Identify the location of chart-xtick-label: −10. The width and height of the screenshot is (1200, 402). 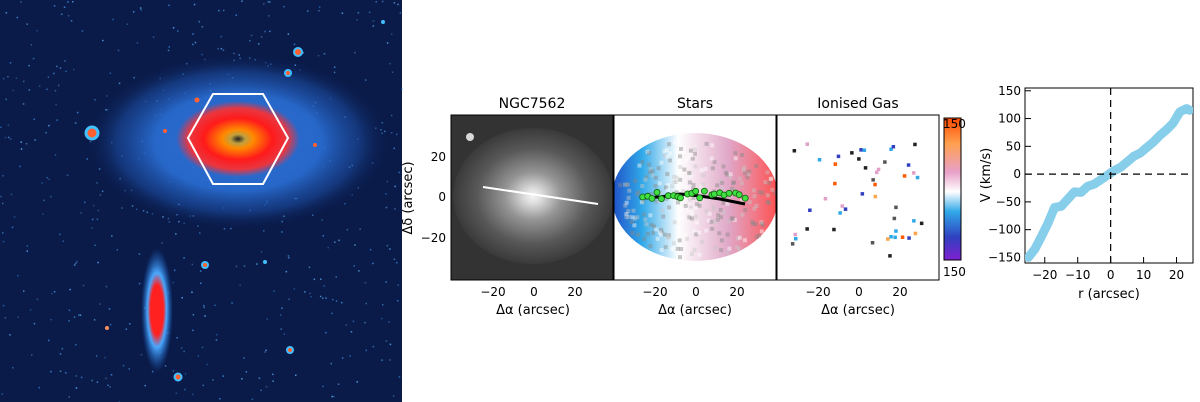
(1077, 275).